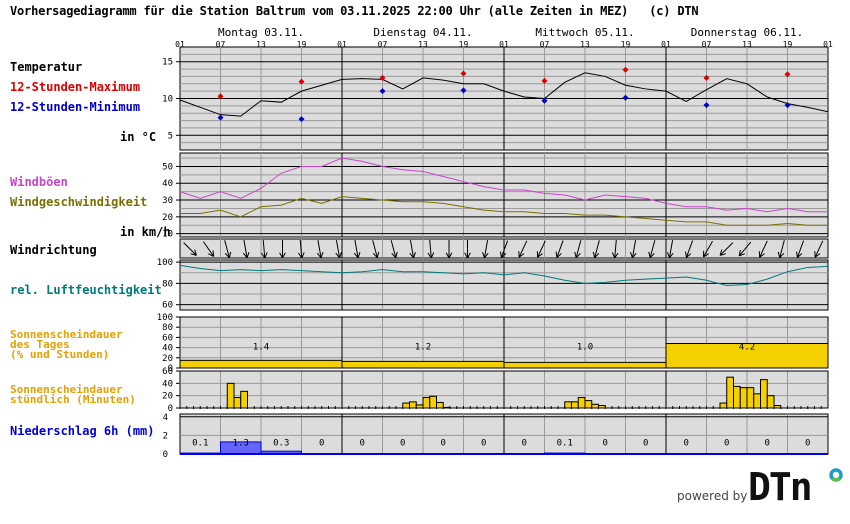  Describe the element at coordinates (66, 389) in the screenshot. I see `label-sun-hourly-1: Sonnenscheindauer` at that location.